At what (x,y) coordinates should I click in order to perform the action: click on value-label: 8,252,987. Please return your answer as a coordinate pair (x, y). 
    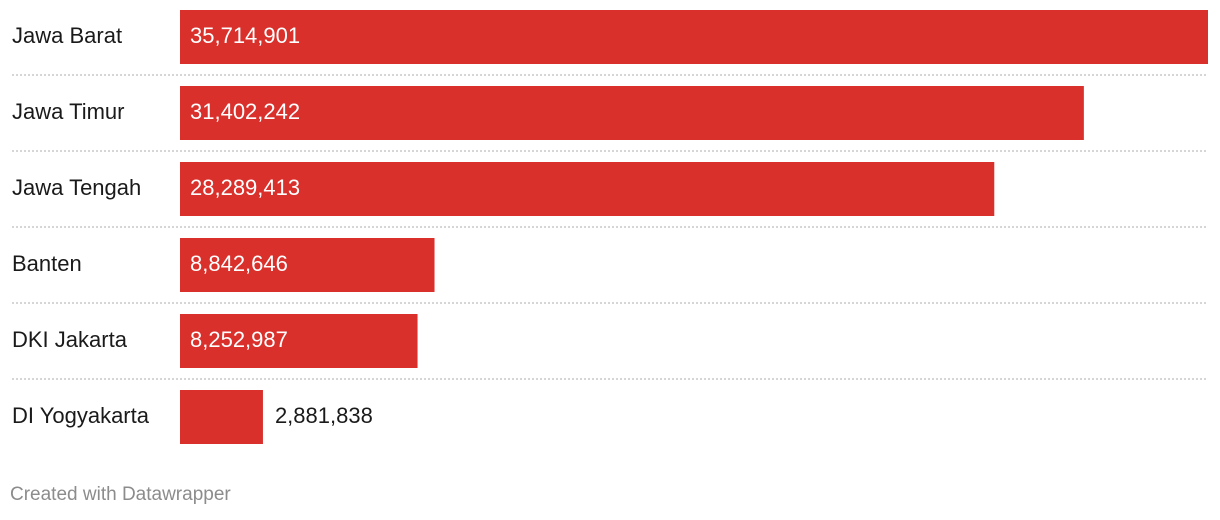
    Looking at the image, I should click on (239, 339).